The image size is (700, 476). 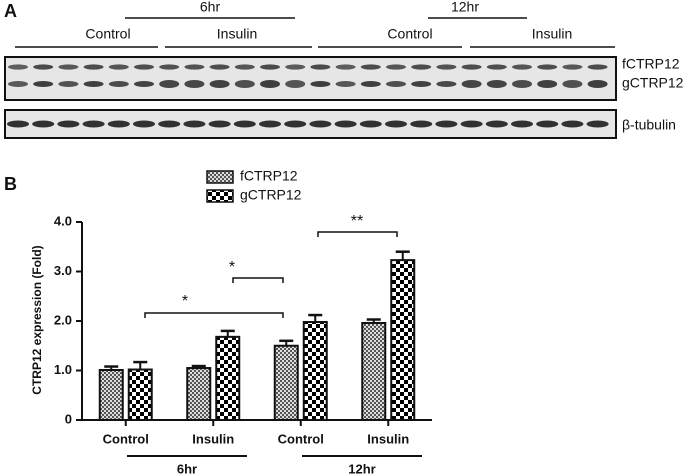 I want to click on group-label: Insulin, so click(x=552, y=34).